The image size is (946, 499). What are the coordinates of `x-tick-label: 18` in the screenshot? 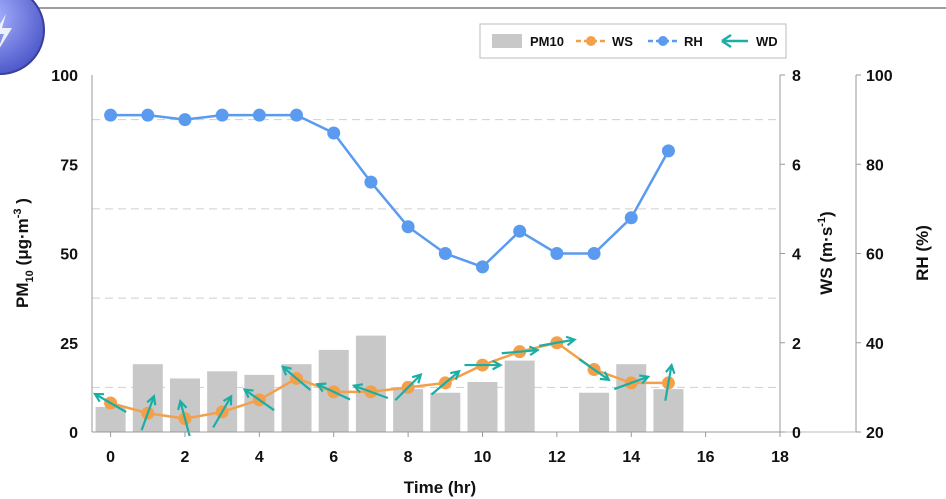 It's located at (780, 457).